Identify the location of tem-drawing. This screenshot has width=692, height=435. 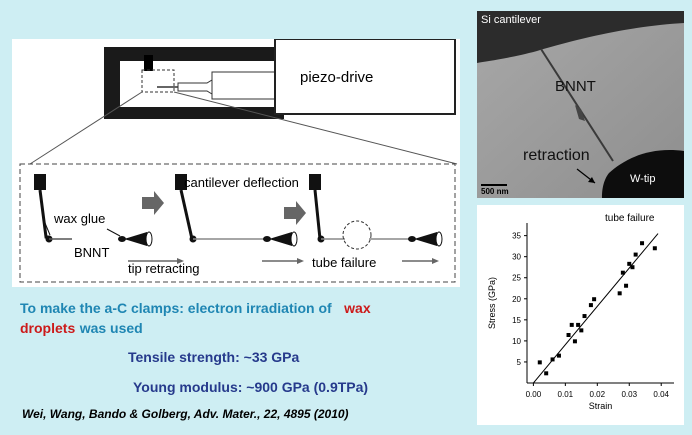
(580, 104).